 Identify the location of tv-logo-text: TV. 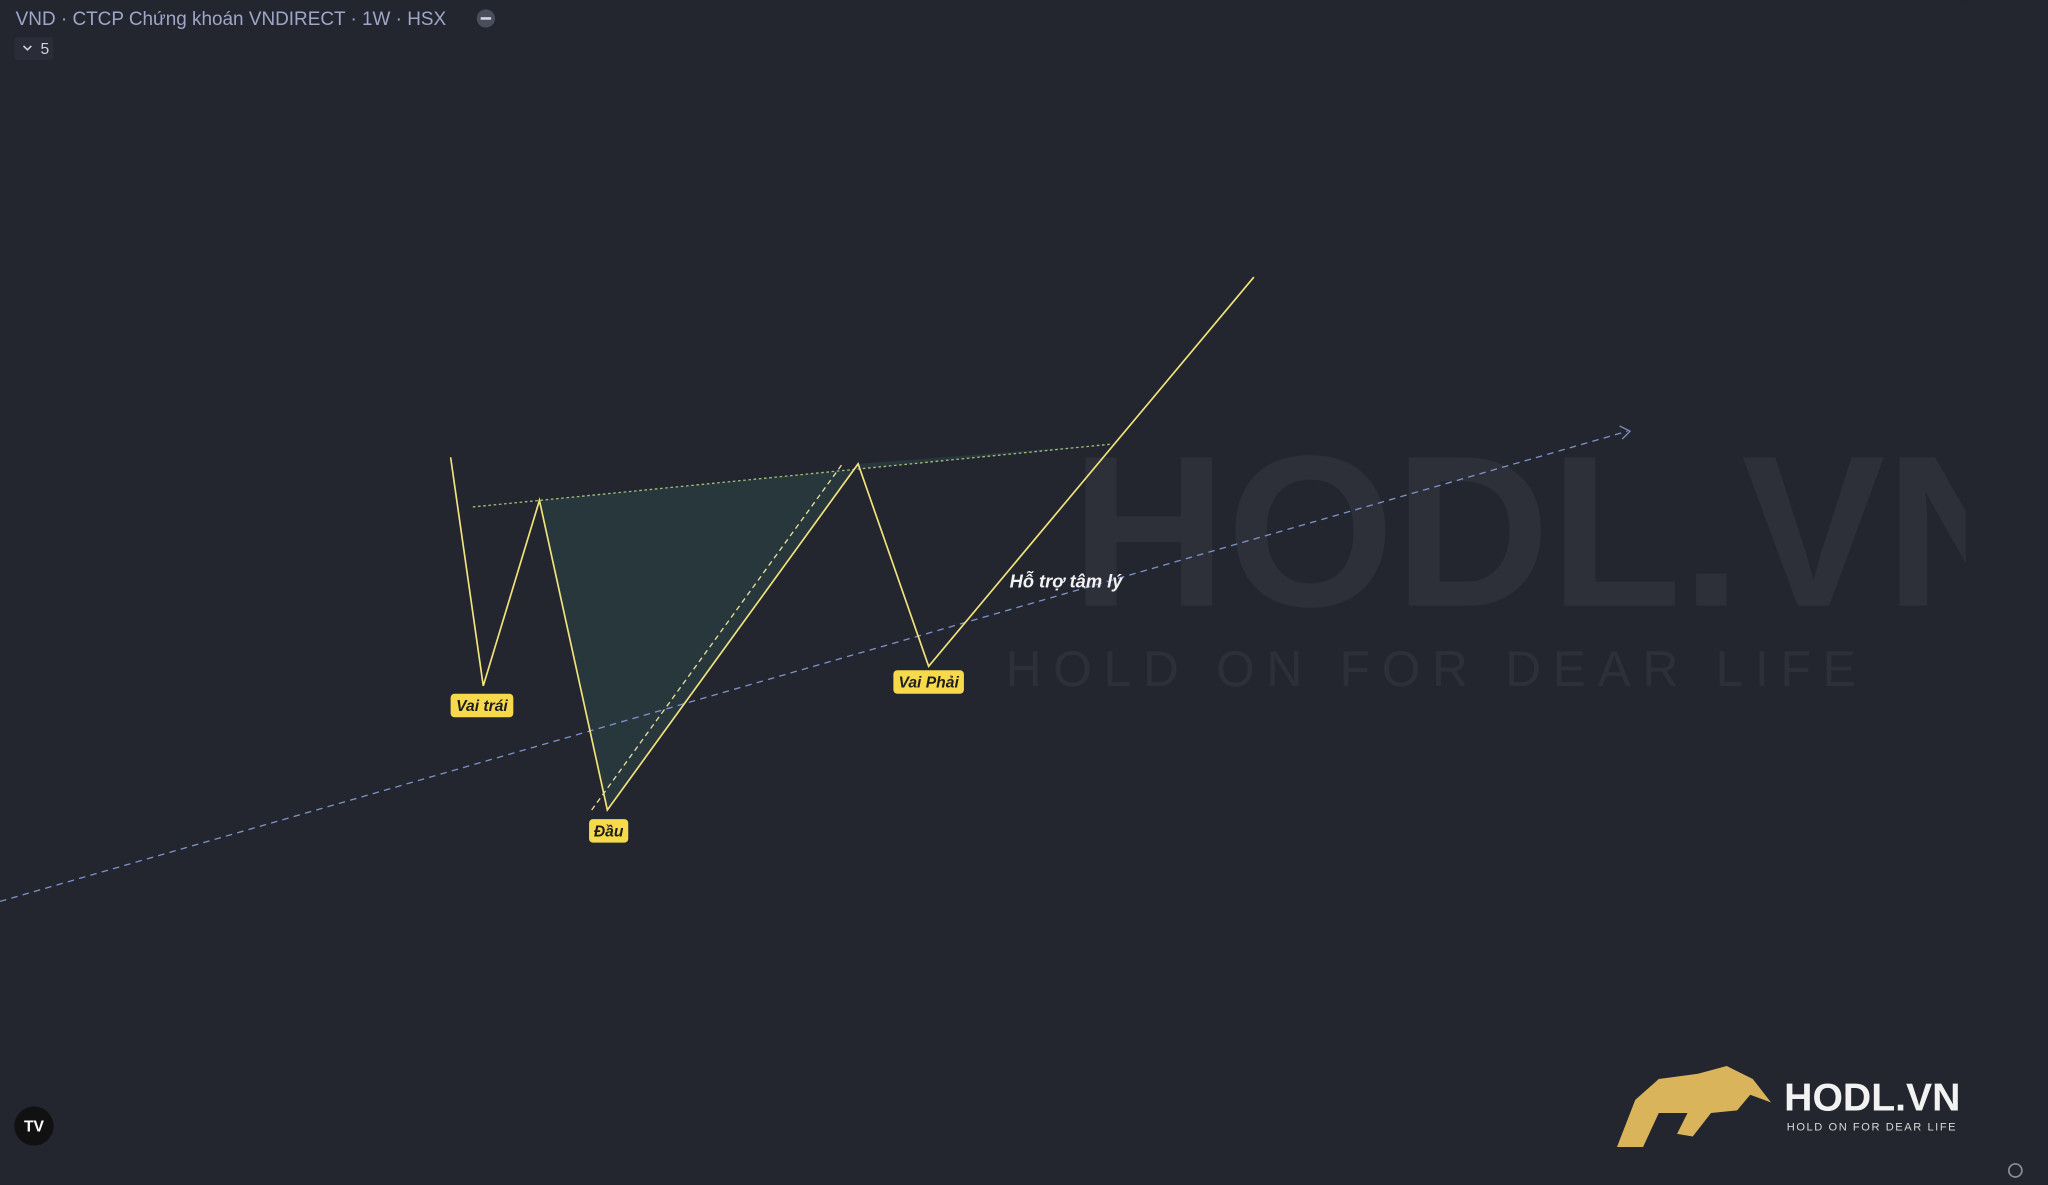
(34, 1126).